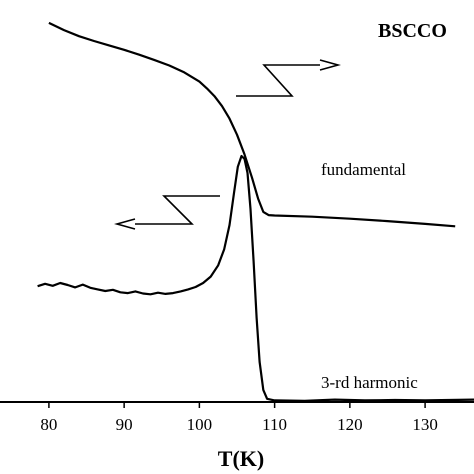 The image size is (474, 474). Describe the element at coordinates (124, 424) in the screenshot. I see `x-tick-label: 90` at that location.